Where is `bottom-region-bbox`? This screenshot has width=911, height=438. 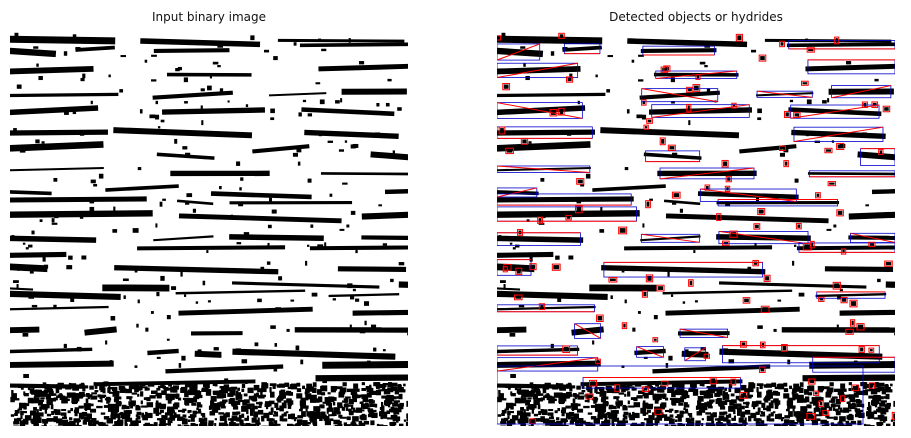
bottom-region-bbox is located at coordinates (680, 395).